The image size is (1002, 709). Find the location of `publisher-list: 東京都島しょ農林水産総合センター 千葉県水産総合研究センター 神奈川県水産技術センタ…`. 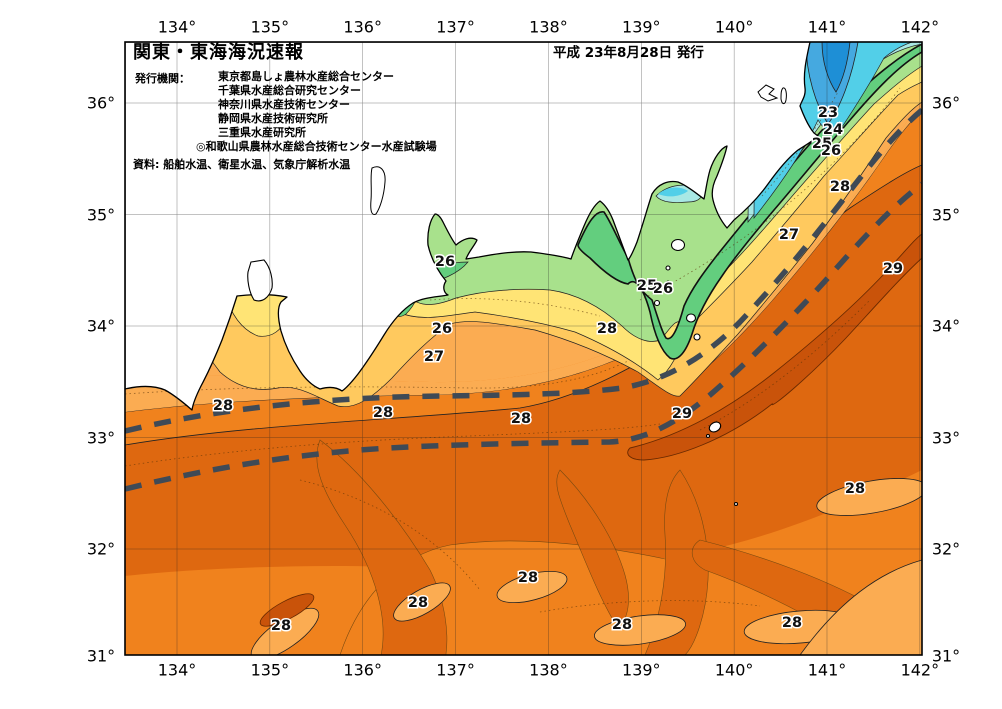

publisher-list: 東京都島しょ農林水産総合センター 千葉県水産総合研究センター 神奈川県水産技術センタ… is located at coordinates (316, 112).